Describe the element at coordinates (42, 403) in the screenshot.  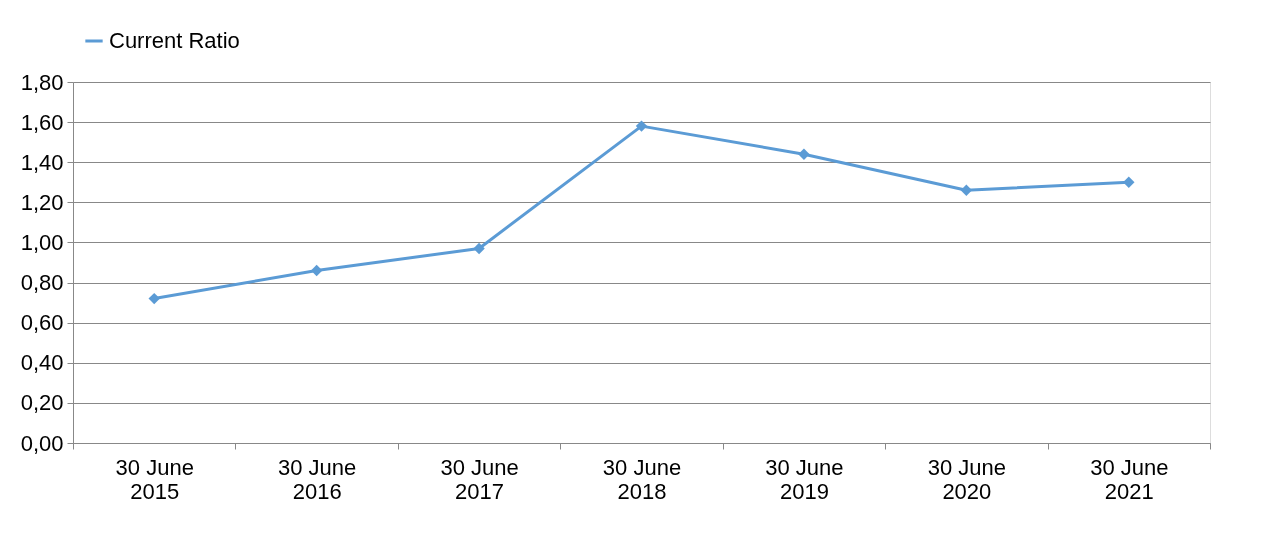
I see `y-tick-label: 0,20` at that location.